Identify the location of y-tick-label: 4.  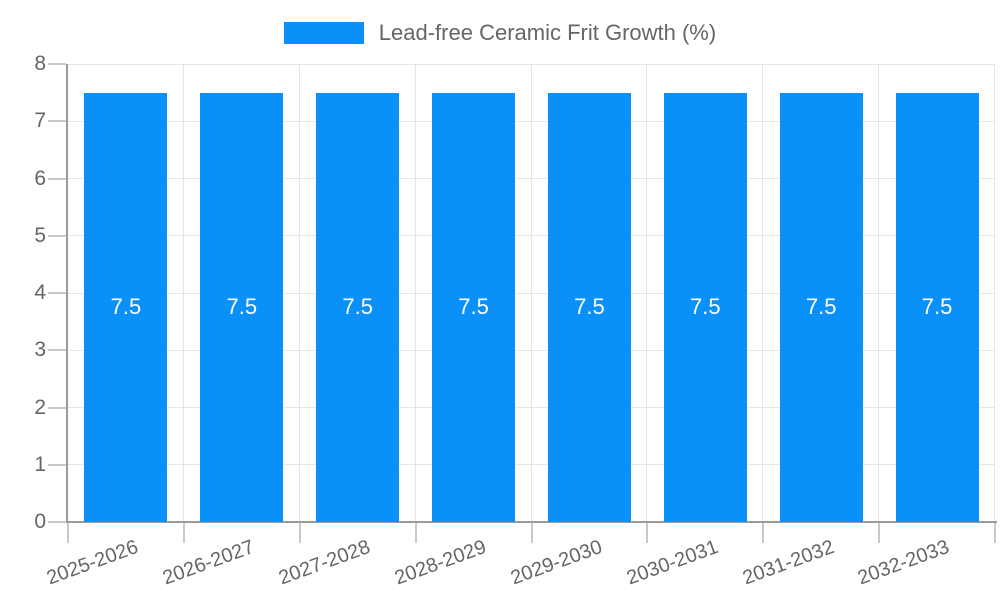
(40, 292).